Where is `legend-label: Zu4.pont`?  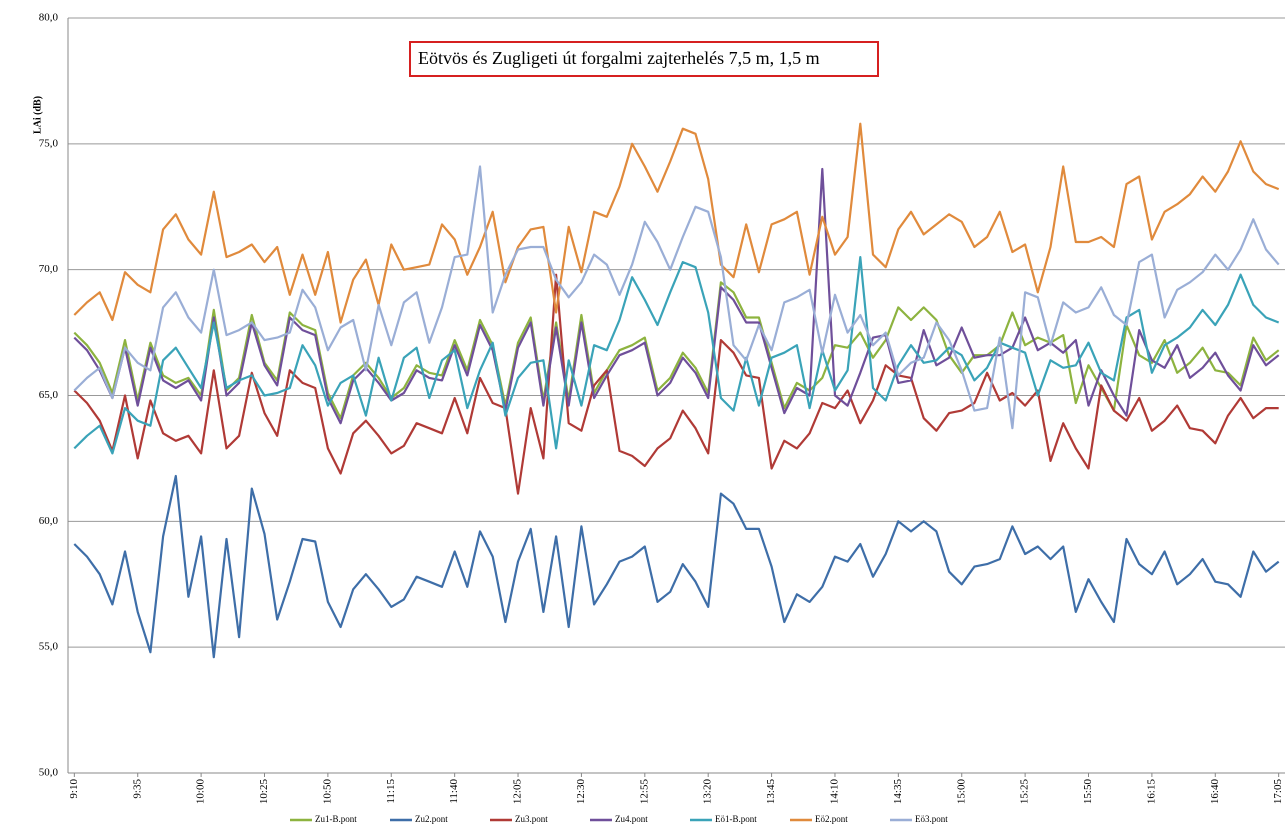
legend-label: Zu4.pont is located at coordinates (631, 819).